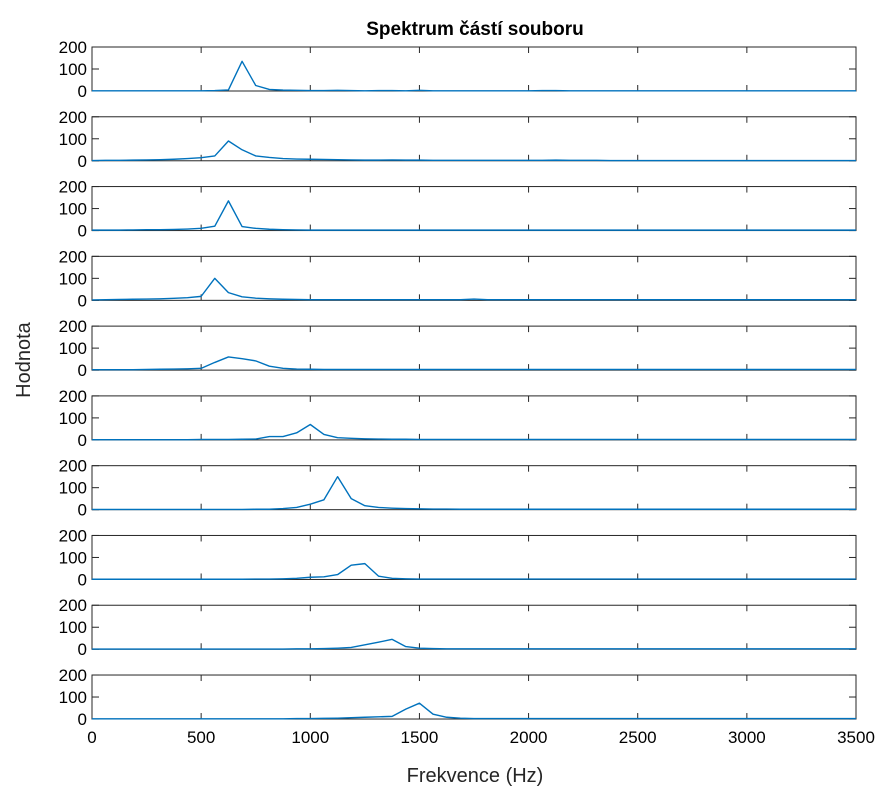 Image resolution: width=880 pixels, height=787 pixels. Describe the element at coordinates (475, 776) in the screenshot. I see `x-axis-label: Frekvence (Hz)` at that location.